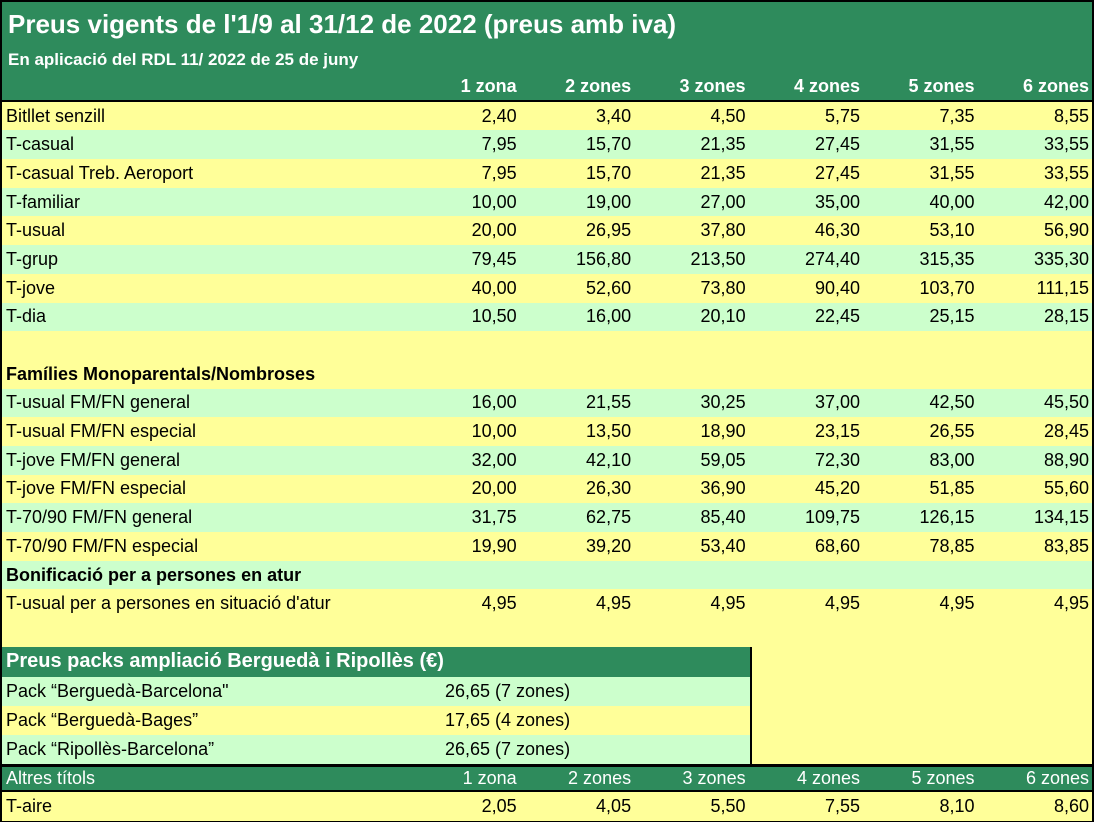  I want to click on price-cell: 90,40, so click(838, 287).